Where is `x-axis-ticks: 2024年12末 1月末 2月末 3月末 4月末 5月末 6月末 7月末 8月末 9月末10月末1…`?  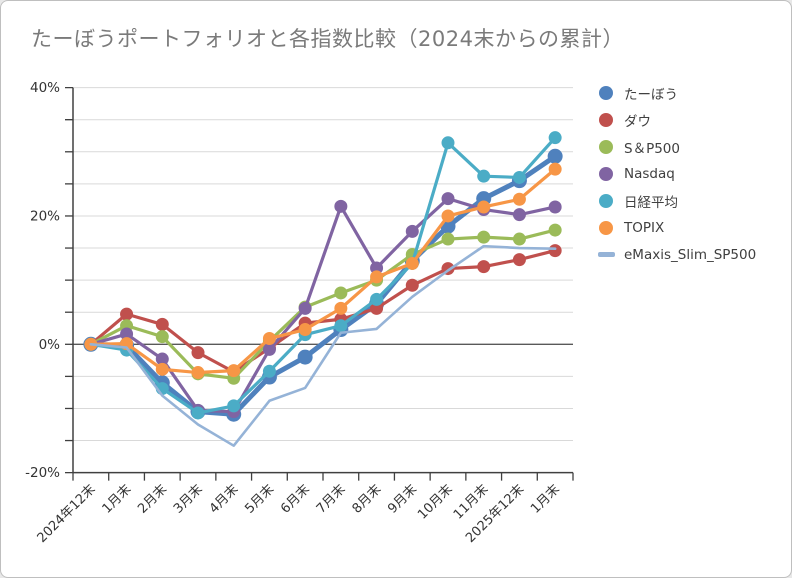 x-axis-ticks: 2024年12末 1月末 2月末 3月末 4月末 5月末 6月末 7月末 8月末 9月末10月末1… is located at coordinates (304, 509).